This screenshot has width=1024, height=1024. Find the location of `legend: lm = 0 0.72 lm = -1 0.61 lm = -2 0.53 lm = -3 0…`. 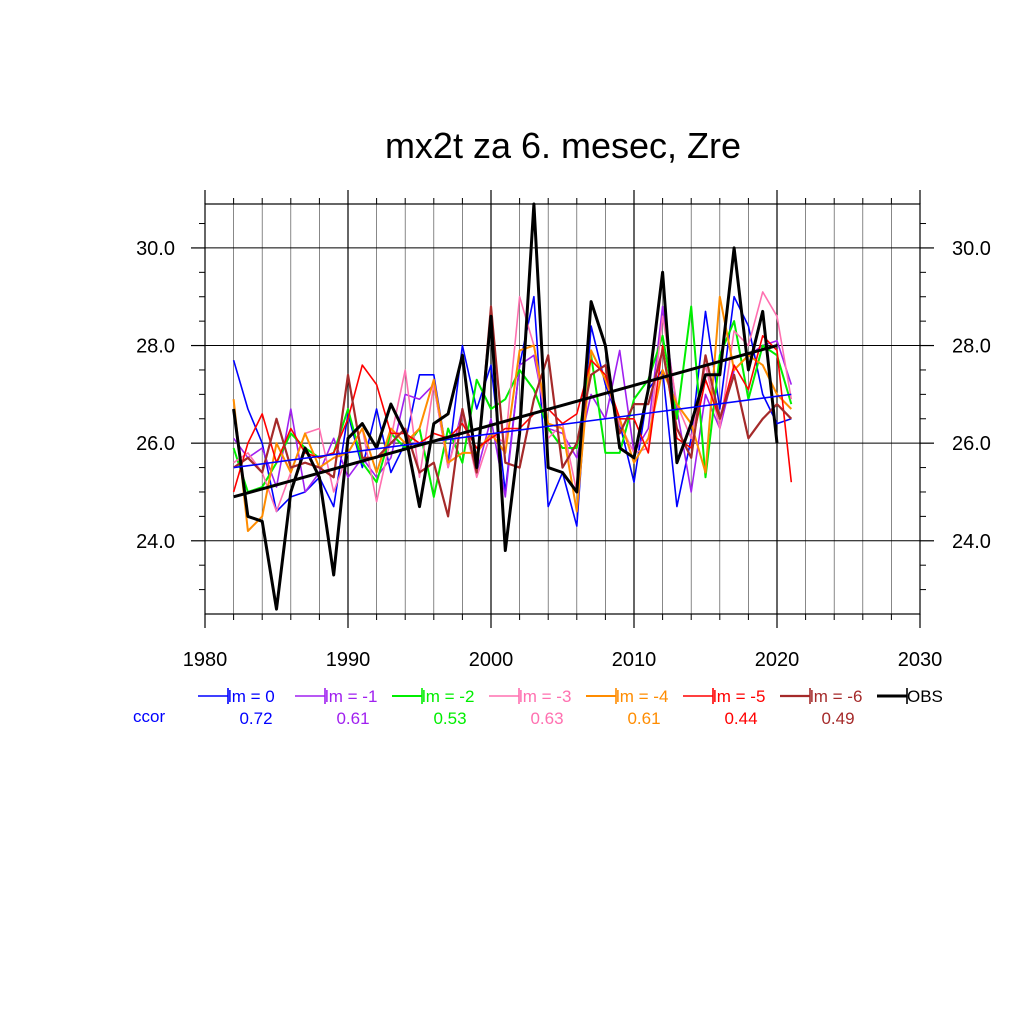

legend: lm = 0 0.72 lm = -1 0.61 lm = -2 0.53 lm = -3 0… is located at coordinates (538, 707).